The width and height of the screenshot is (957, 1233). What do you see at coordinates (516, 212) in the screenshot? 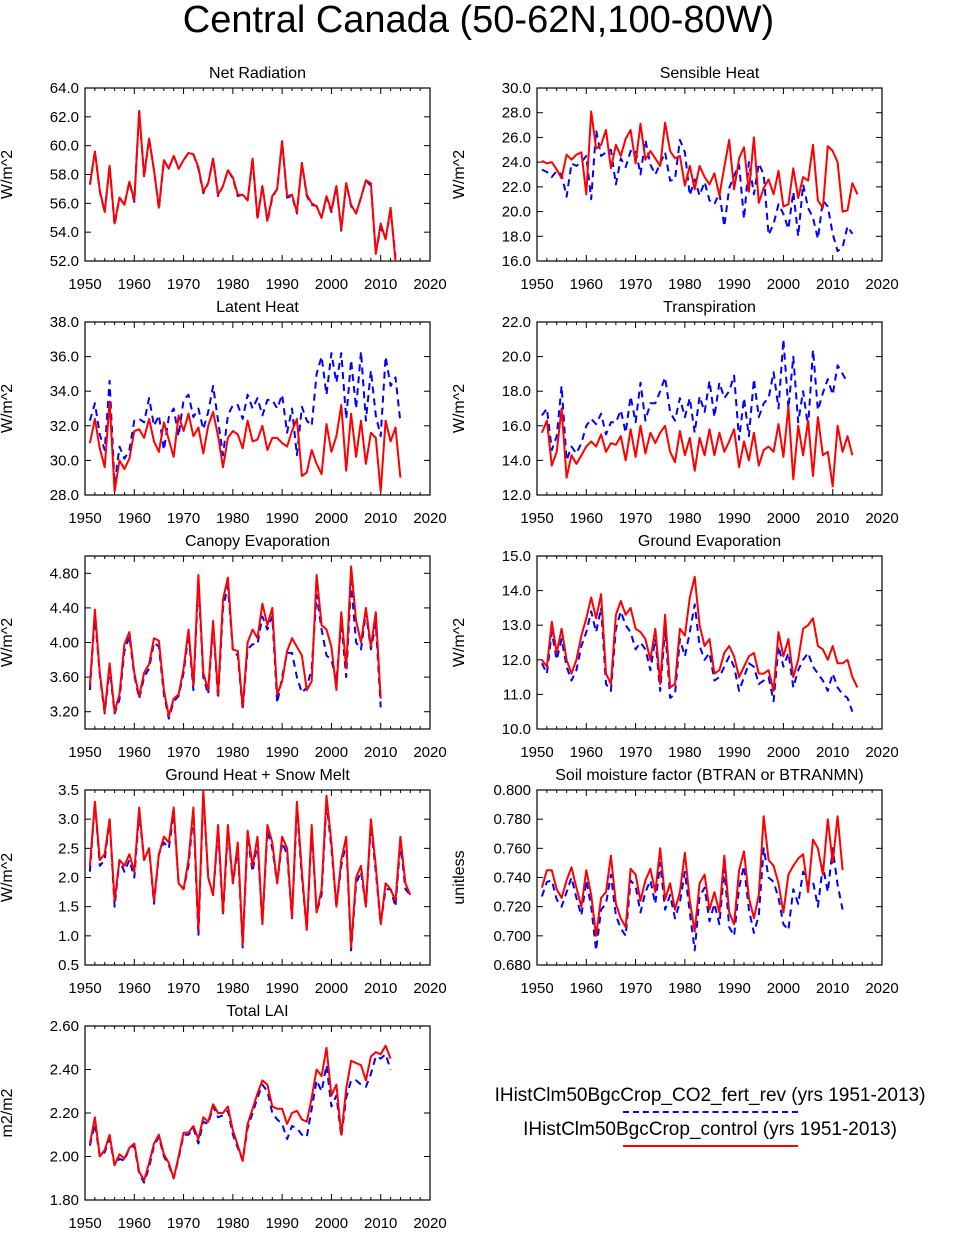
I see `y-tick-label: 20.0` at bounding box center [516, 212].